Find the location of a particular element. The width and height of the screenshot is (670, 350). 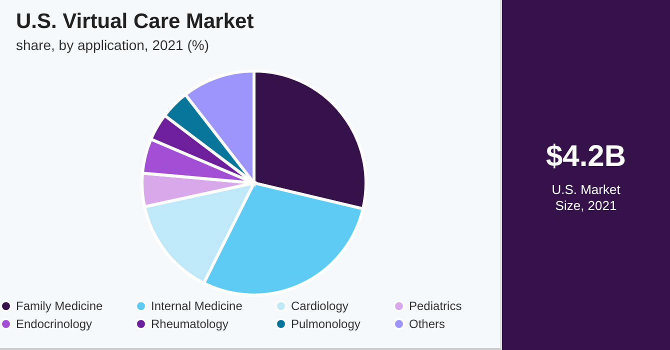

text: $4.2B is located at coordinates (586, 157).